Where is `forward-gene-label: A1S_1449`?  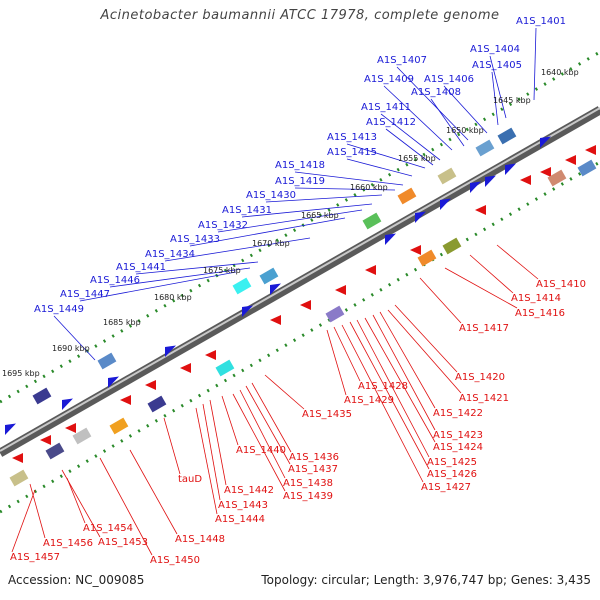
forward-gene-label: A1S_1449 is located at coordinates (59, 309).